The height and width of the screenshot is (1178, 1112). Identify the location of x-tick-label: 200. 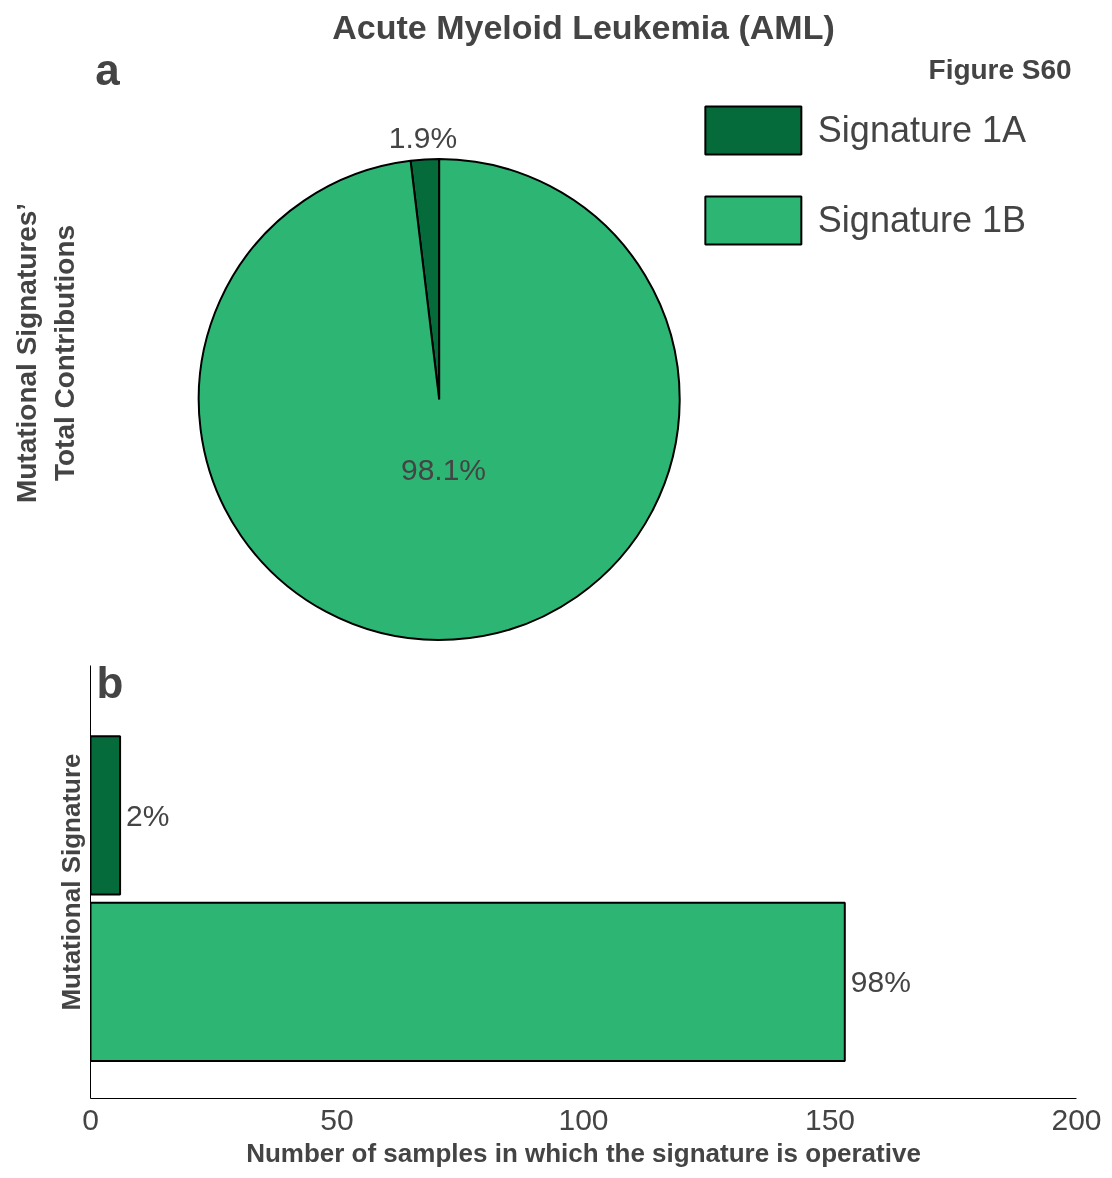
(1076, 1119).